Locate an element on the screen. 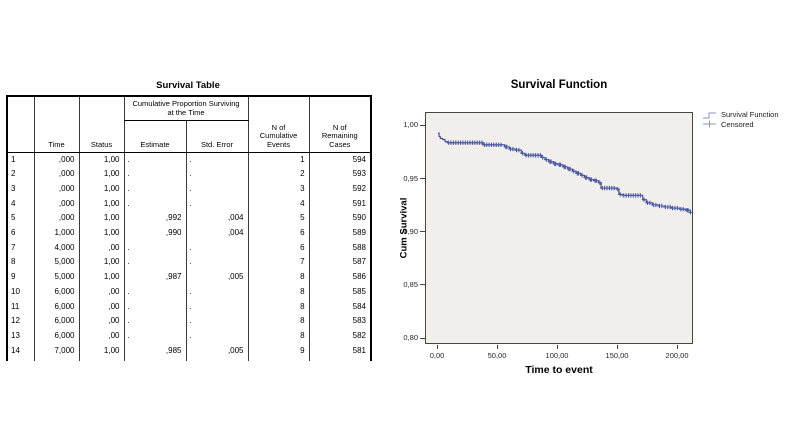 The height and width of the screenshot is (427, 800). legend-item: Survival Function is located at coordinates (740, 115).